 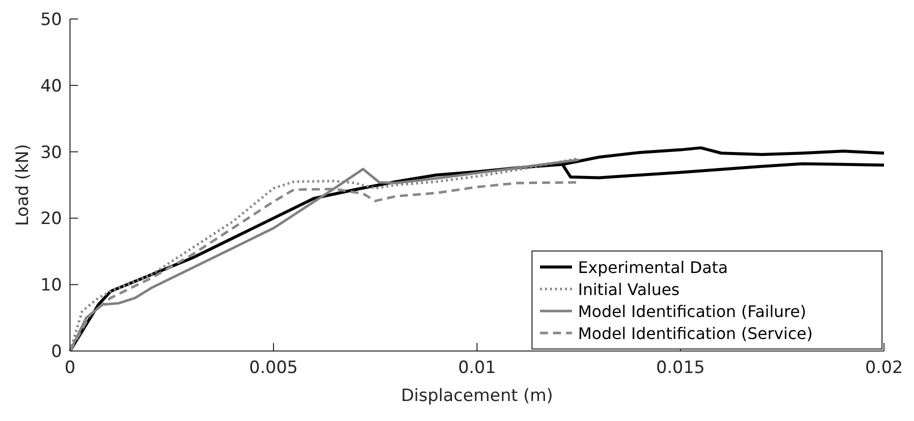 What do you see at coordinates (51, 286) in the screenshot?
I see `y-tick-label: 10` at bounding box center [51, 286].